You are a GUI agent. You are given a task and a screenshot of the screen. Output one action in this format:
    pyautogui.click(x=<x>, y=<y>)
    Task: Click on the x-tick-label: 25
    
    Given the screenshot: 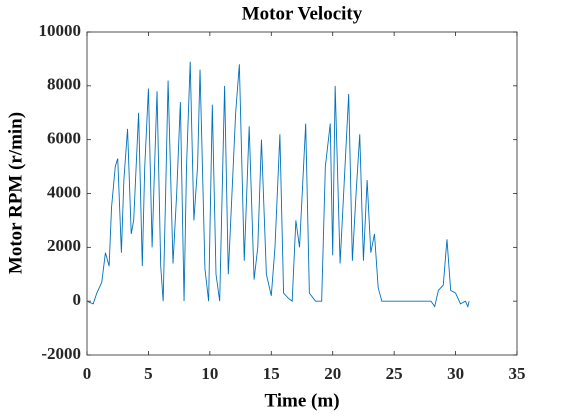 What is the action you would take?
    pyautogui.click(x=394, y=373)
    